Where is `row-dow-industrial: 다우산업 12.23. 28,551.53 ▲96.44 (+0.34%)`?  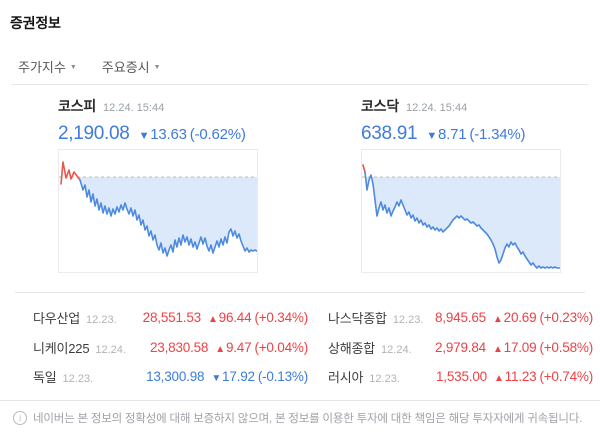
row-dow-industrial: 다우산업 12.23. 28,551.53 ▲96.44 (+0.34%) is located at coordinates (170, 318).